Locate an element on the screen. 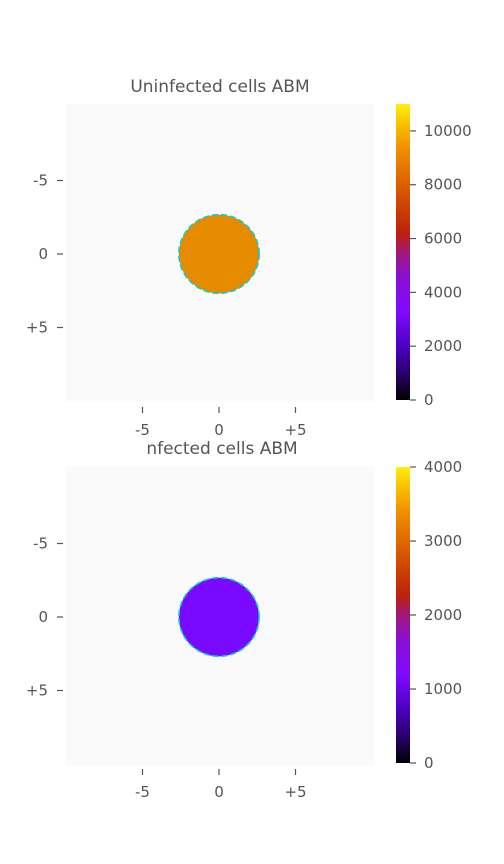  colorbar-tick-label: 10000 is located at coordinates (448, 131).